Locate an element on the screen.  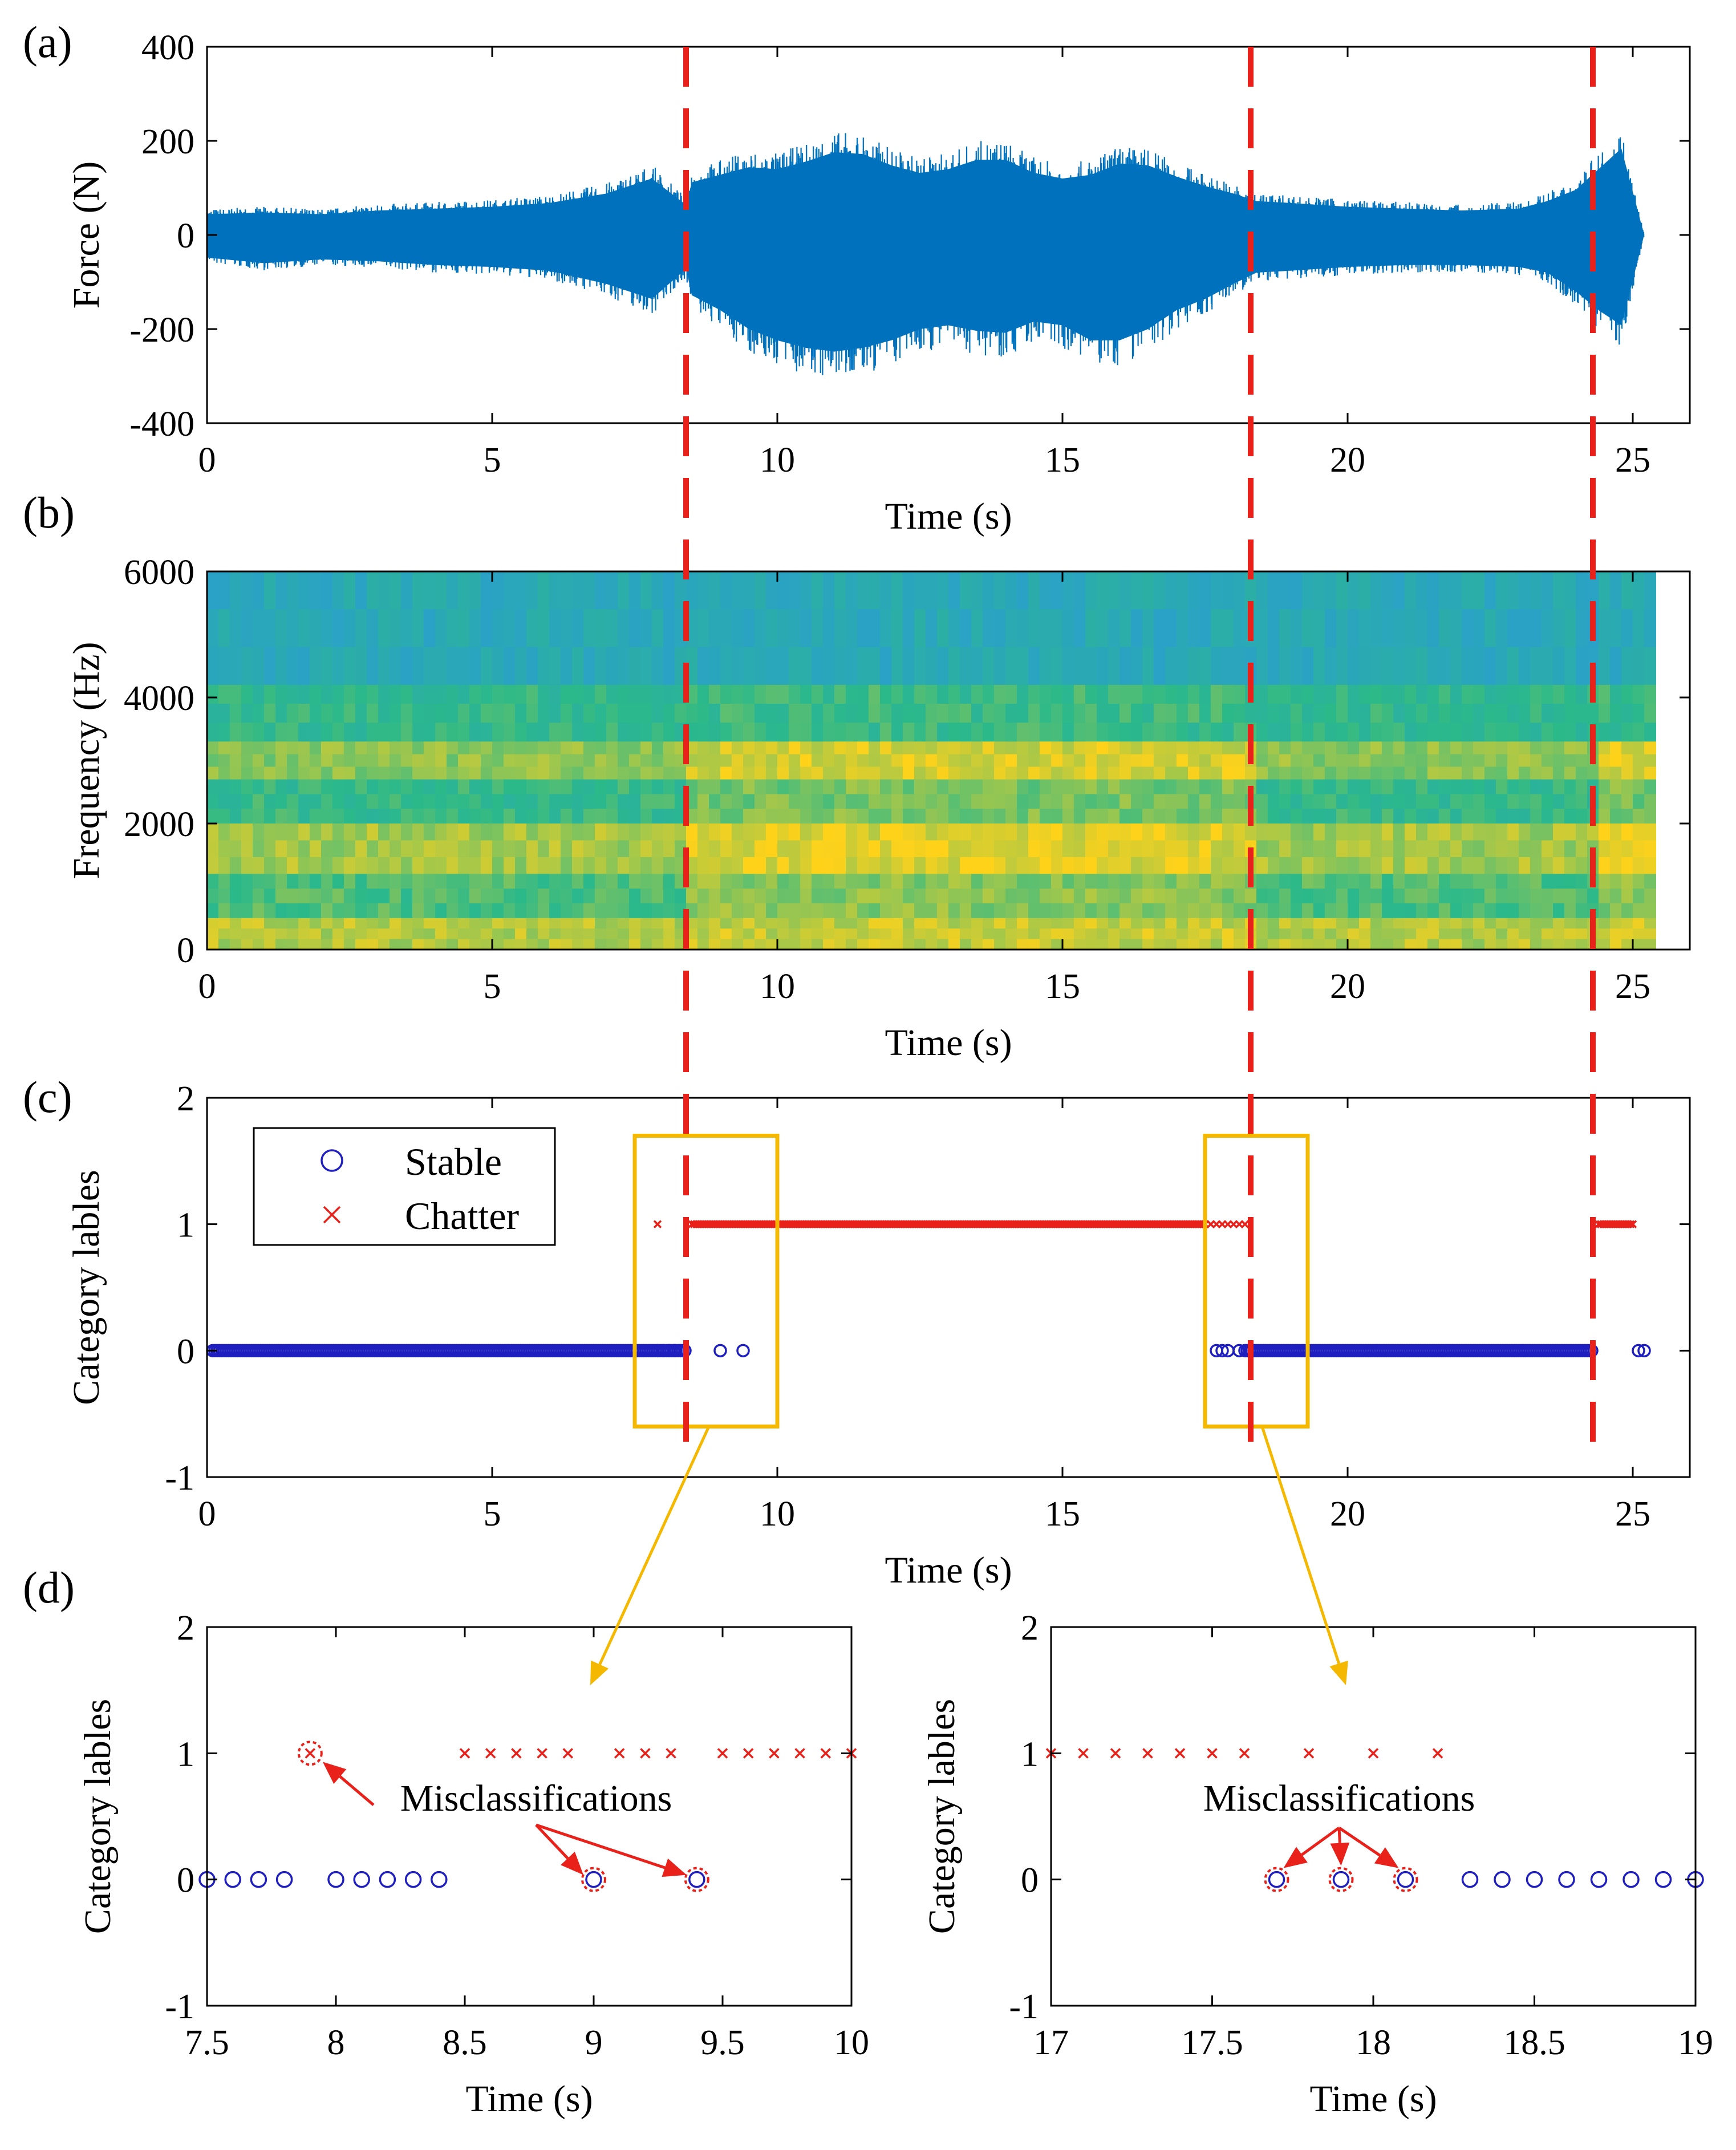
panel-label: (c) is located at coordinates (48, 1097).